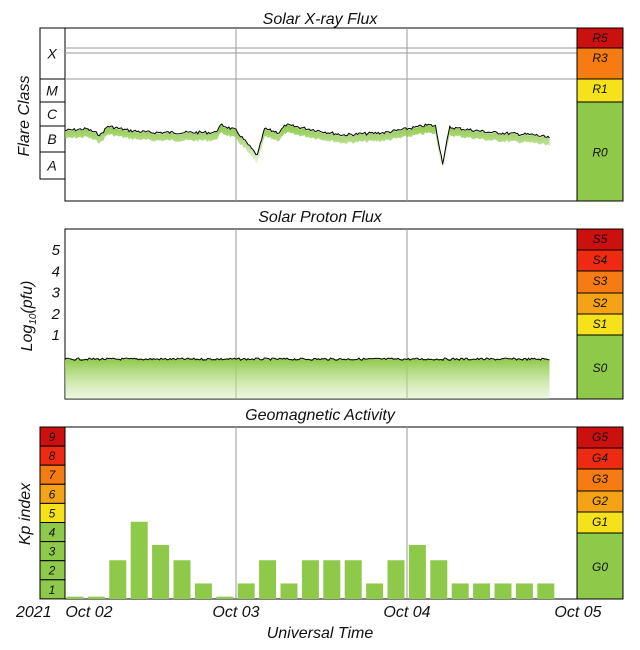 The image size is (640, 650). I want to click on proton-flux-area, so click(307, 379).